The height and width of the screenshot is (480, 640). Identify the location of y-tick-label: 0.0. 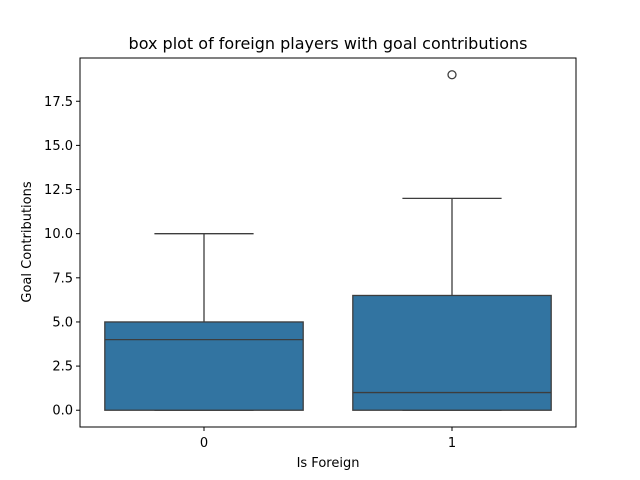
(62, 411).